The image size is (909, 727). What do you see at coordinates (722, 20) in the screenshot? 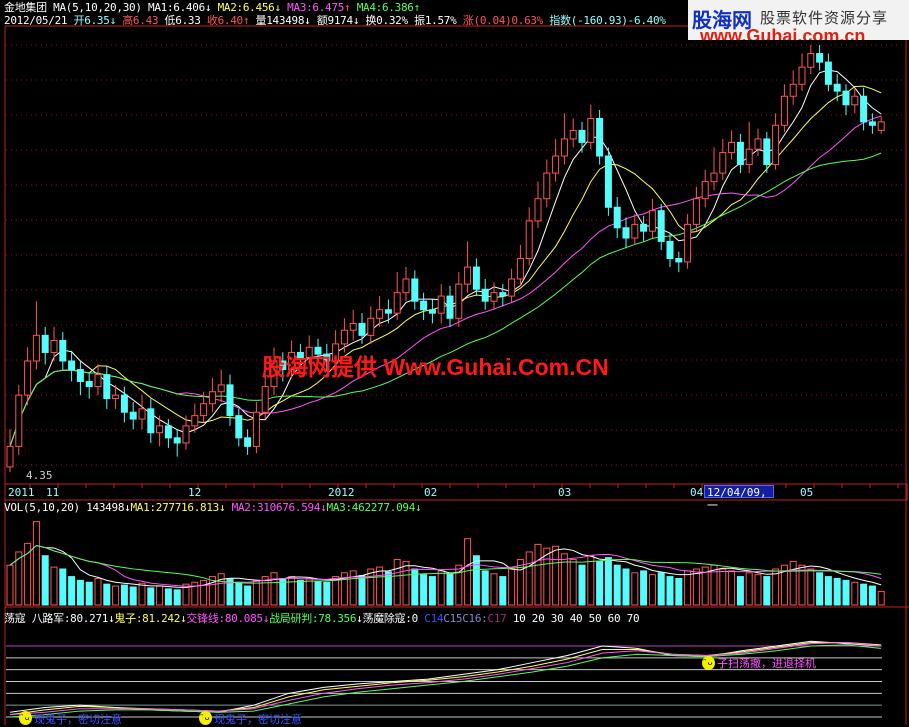
I see `logo-name: 股海网` at bounding box center [722, 20].